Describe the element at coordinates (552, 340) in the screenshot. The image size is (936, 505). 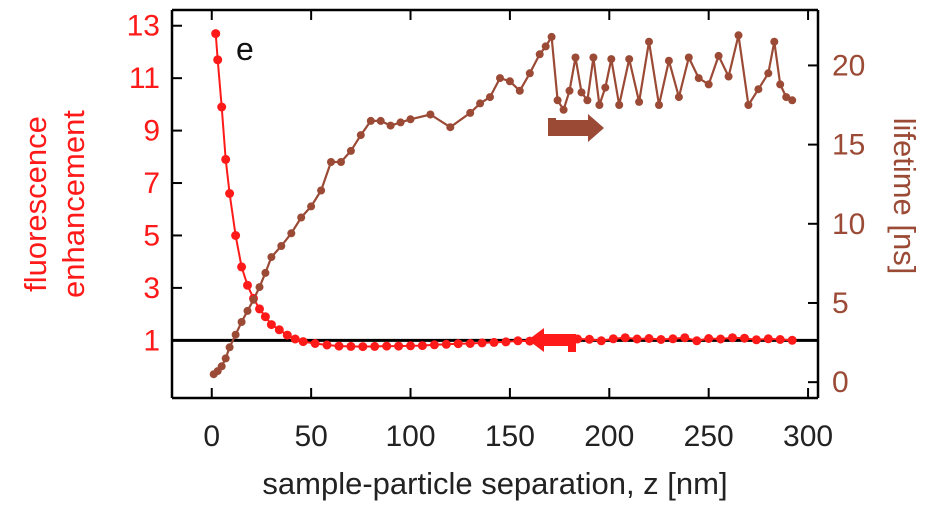
I see `left-axis-arrow-icon` at that location.